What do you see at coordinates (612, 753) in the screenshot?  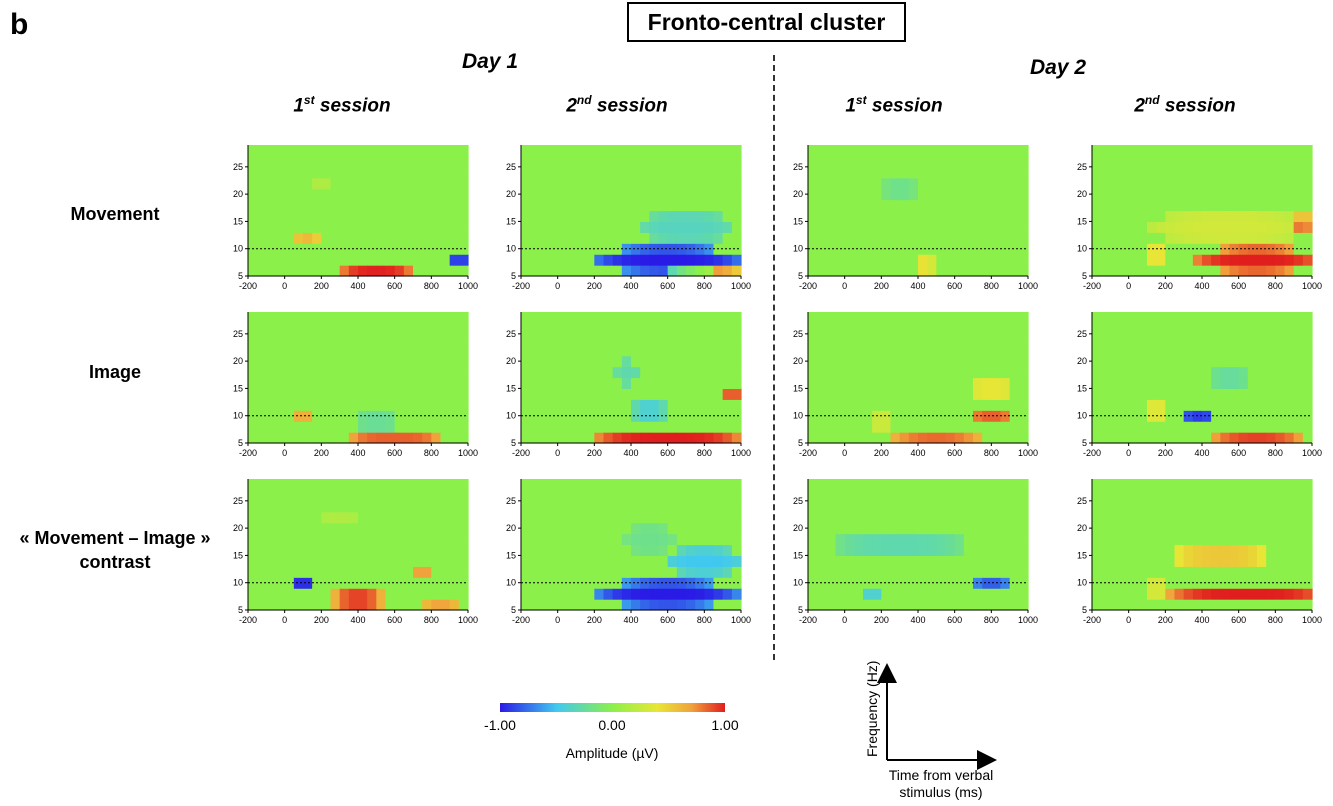 I see `colorbar-label: Amplitude (µV)` at bounding box center [612, 753].